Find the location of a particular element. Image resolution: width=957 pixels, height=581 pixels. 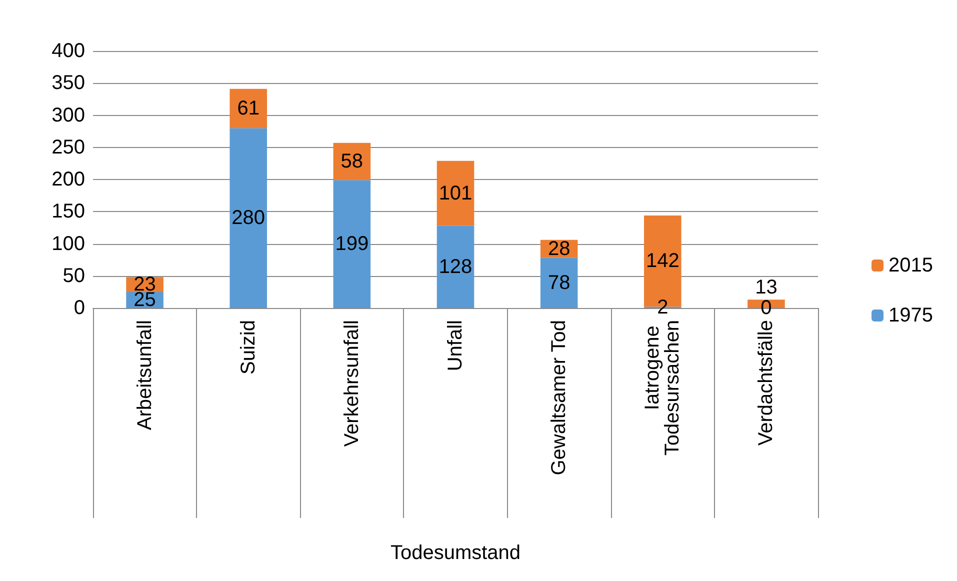

x-tick-label: Verdachtsfälle is located at coordinates (766, 383).